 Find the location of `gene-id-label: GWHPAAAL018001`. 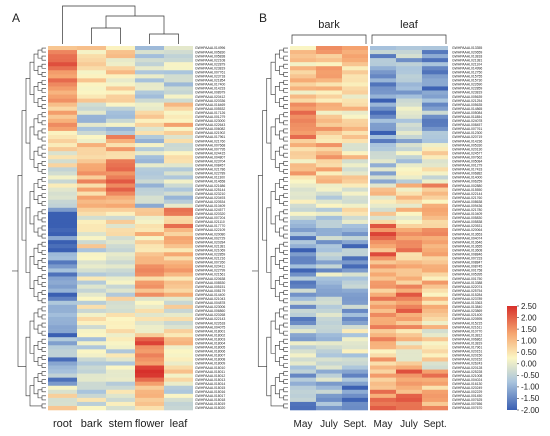

gene-id-label: GWHPAAAL018001 is located at coordinates (210, 331).